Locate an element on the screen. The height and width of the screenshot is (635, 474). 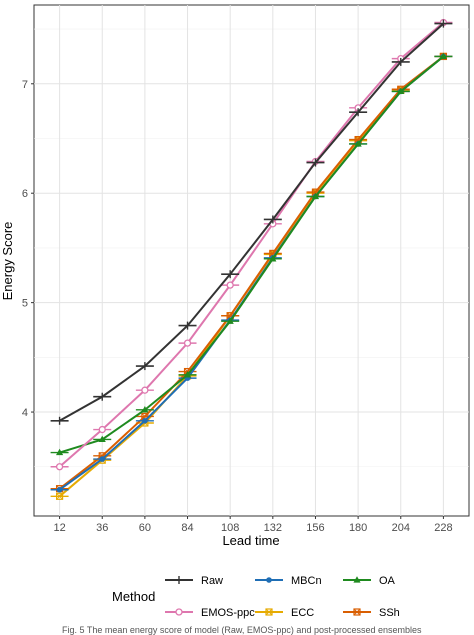
legend-item-emos-ppc: EMOS-ppc is located at coordinates (210, 613).